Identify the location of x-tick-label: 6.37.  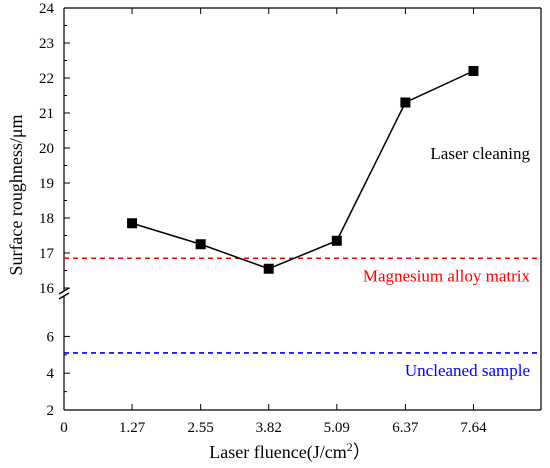
(405, 428).